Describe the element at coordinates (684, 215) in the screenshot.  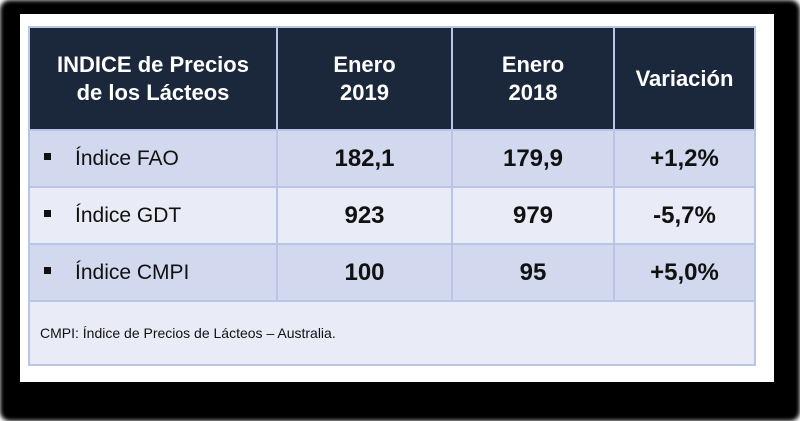
I see `value-variation: -5,7%` at that location.